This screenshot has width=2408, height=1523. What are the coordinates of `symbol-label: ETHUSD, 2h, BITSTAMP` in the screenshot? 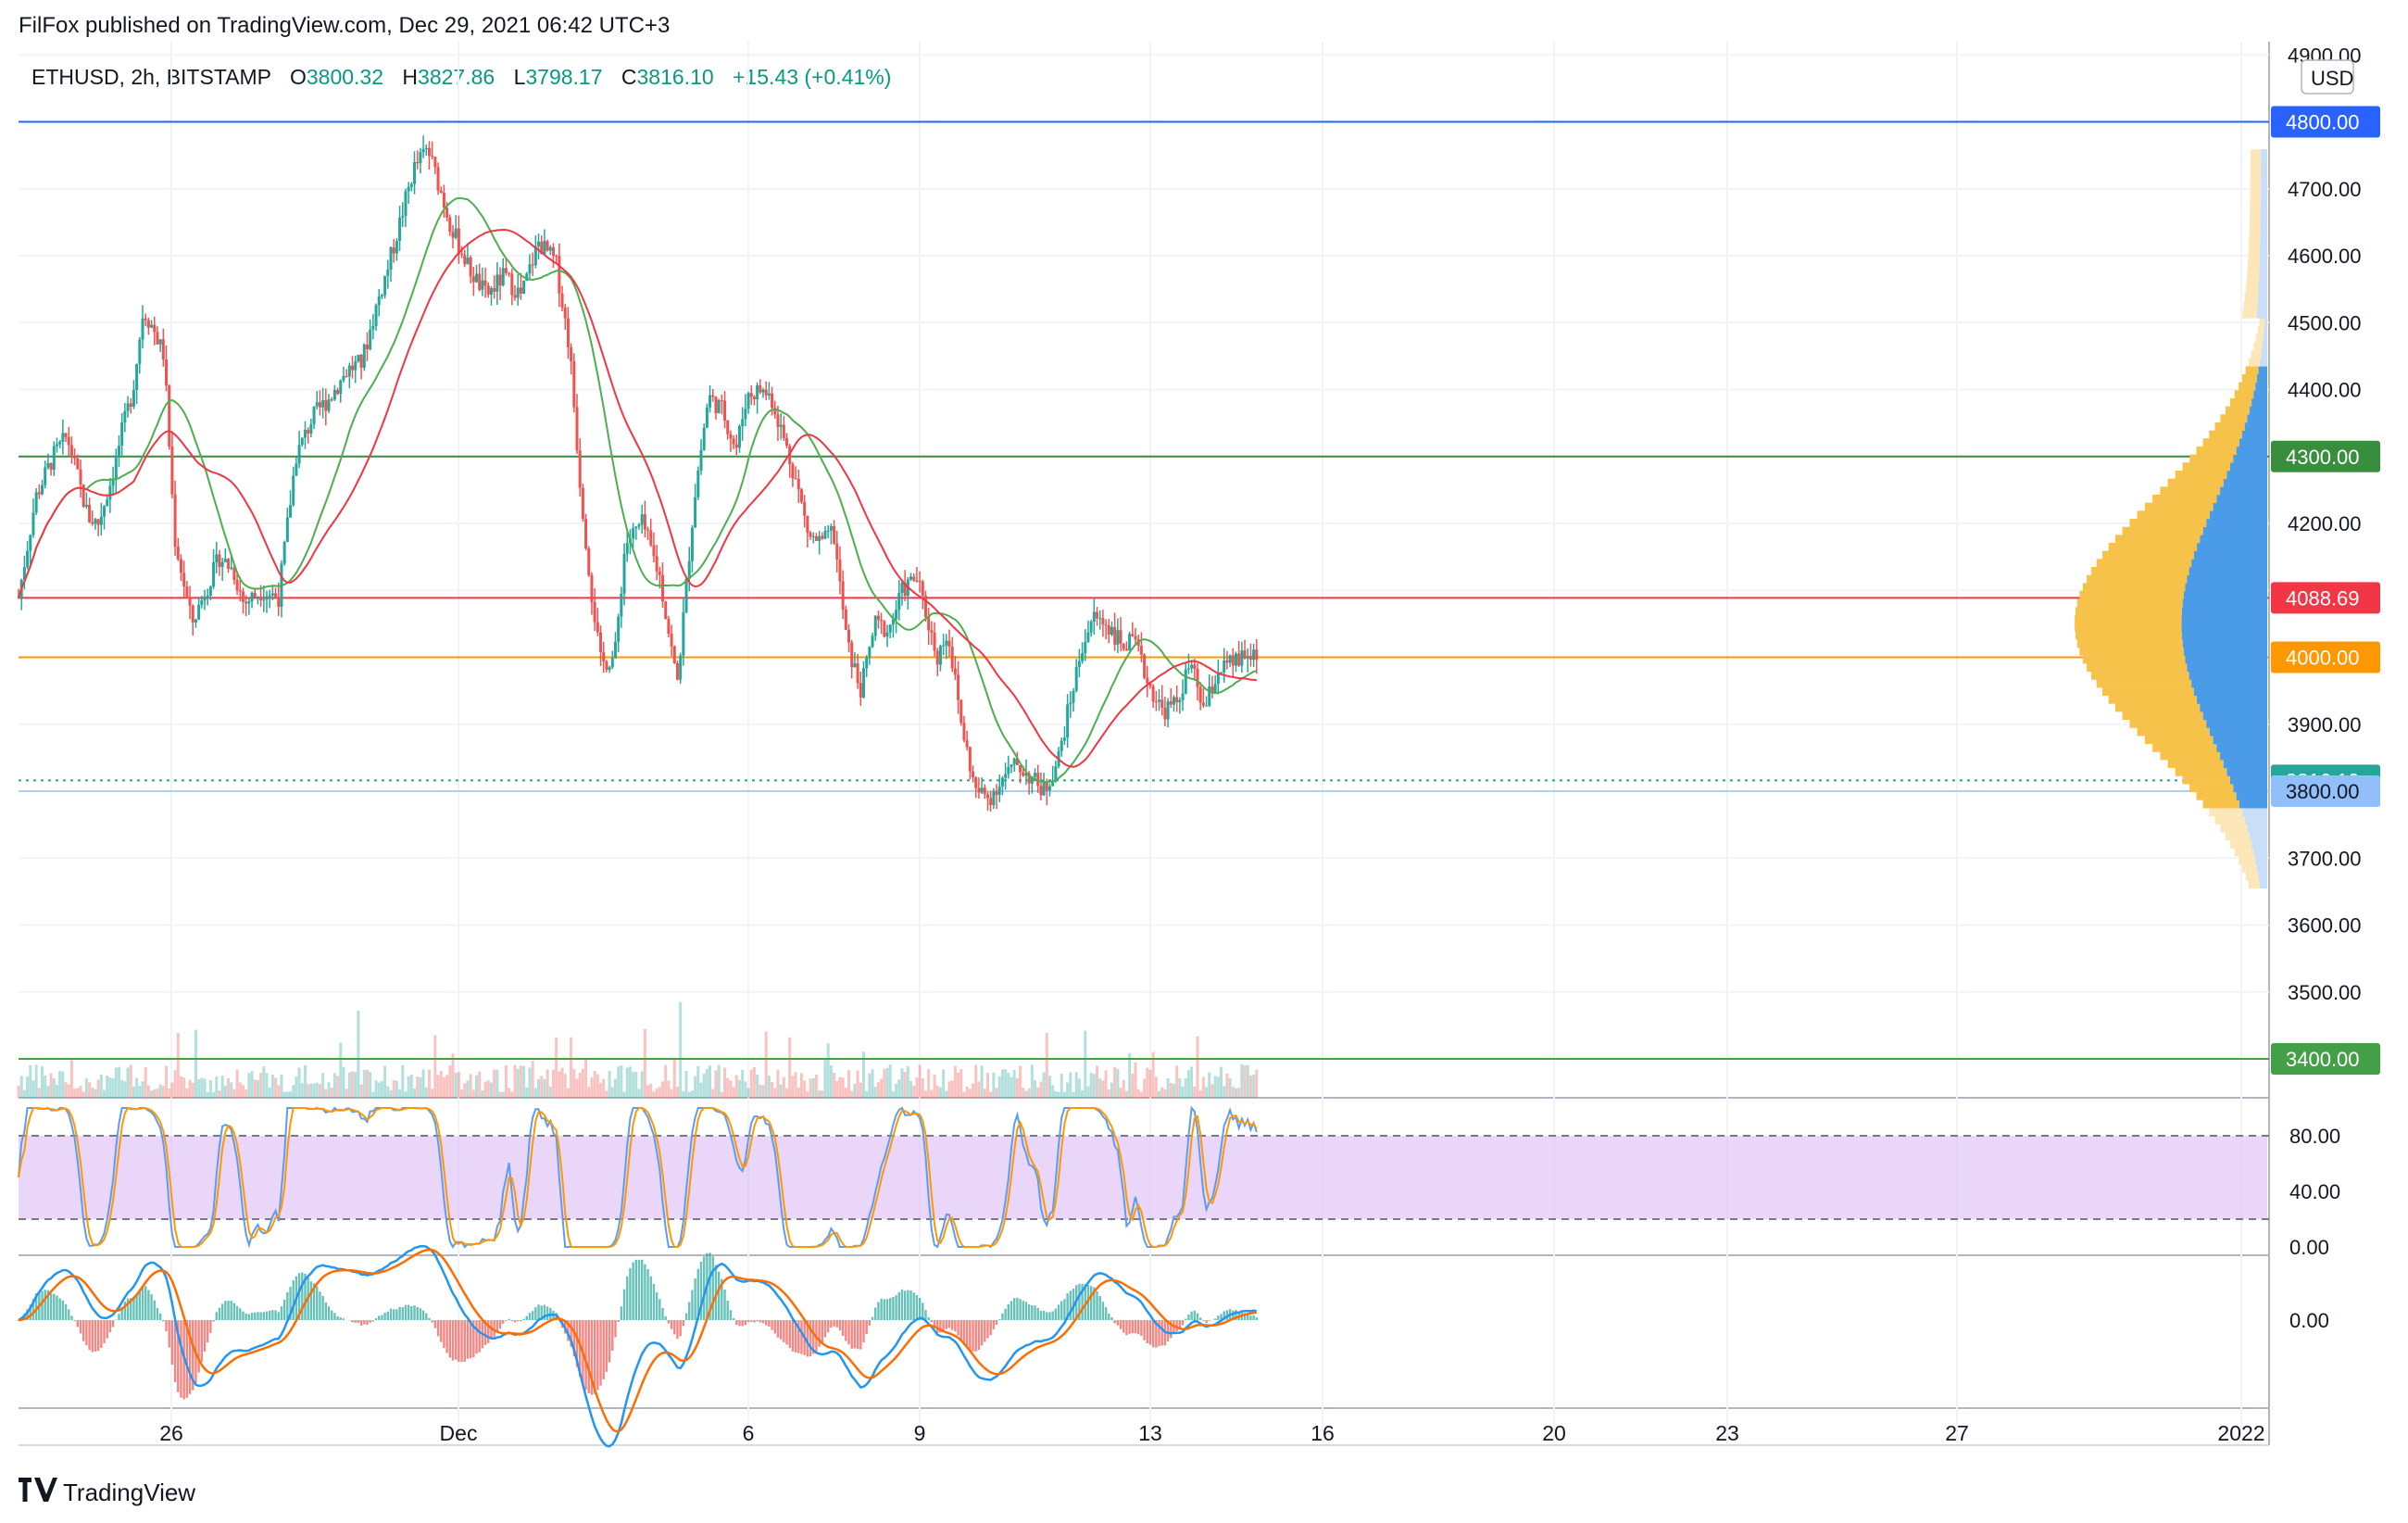 It's located at (151, 77).